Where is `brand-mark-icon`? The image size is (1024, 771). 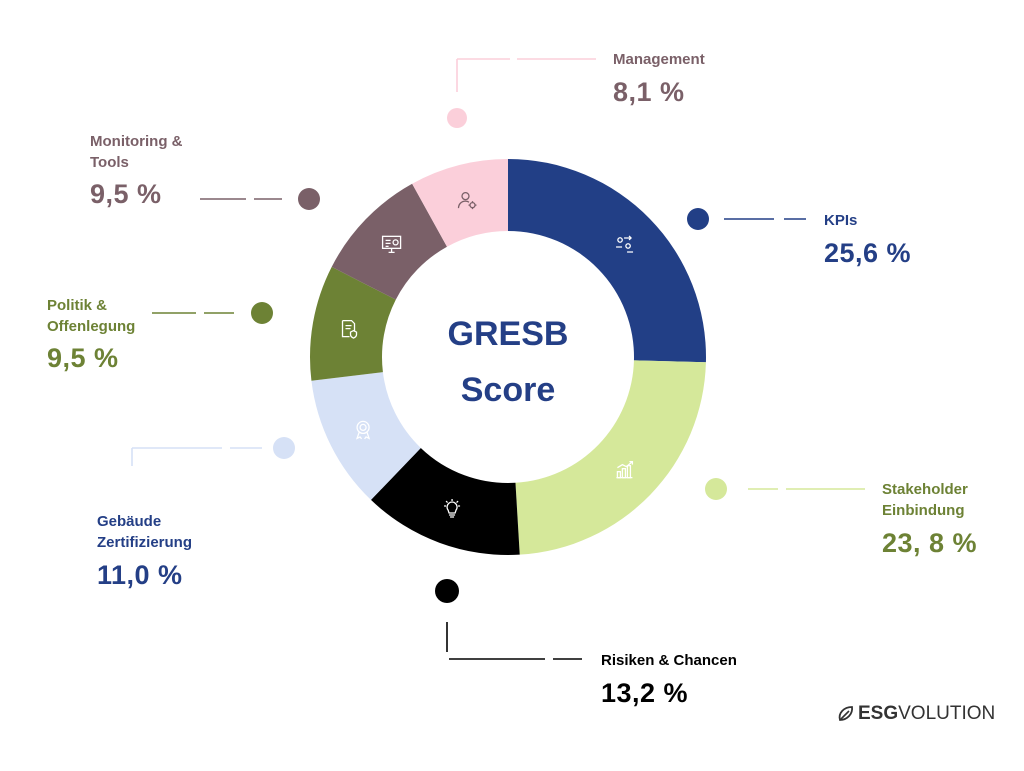 brand-mark-icon is located at coordinates (845, 713).